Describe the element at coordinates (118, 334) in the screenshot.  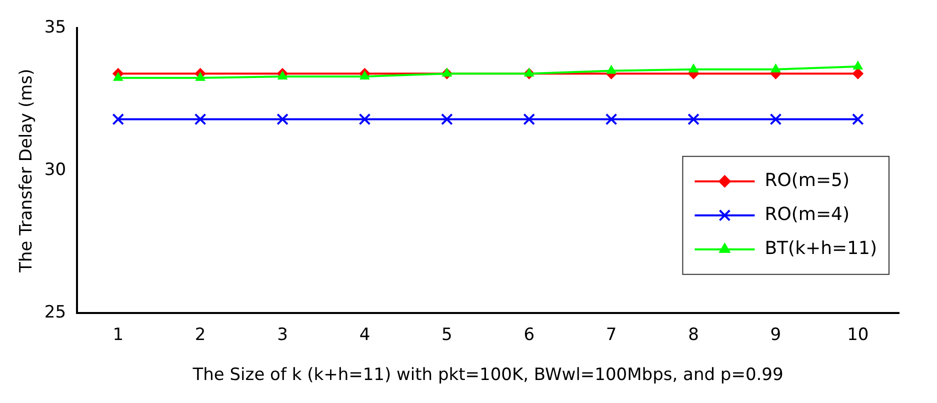
I see `x-tick-label: 1` at that location.